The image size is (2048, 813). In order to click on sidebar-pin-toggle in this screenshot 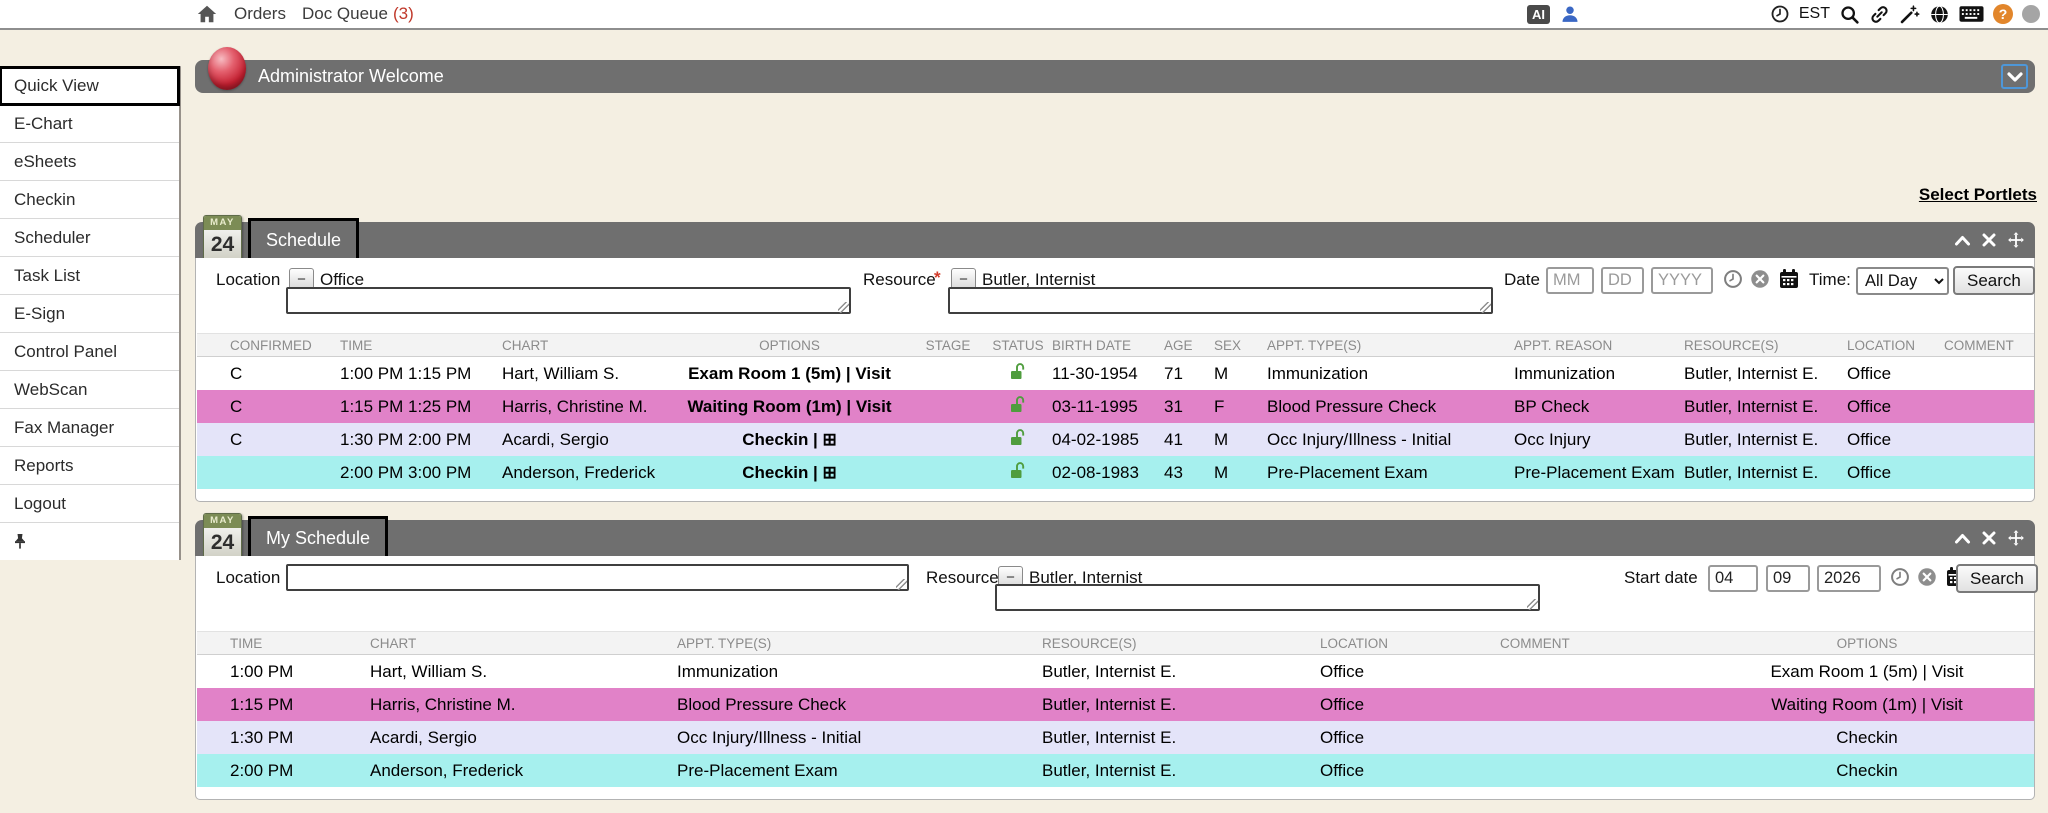, I will do `click(89, 541)`.